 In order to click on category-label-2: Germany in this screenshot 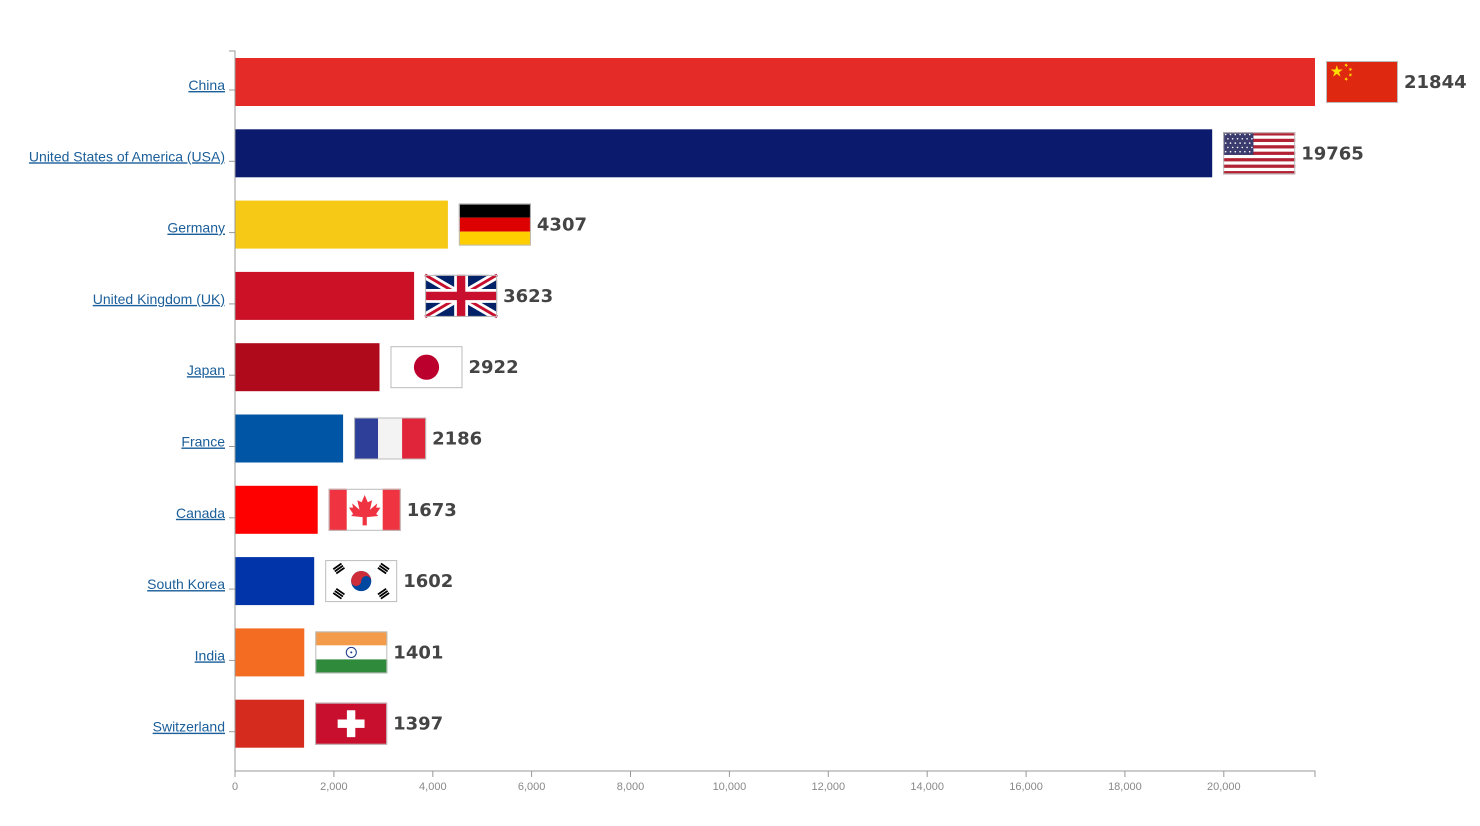, I will do `click(196, 228)`.